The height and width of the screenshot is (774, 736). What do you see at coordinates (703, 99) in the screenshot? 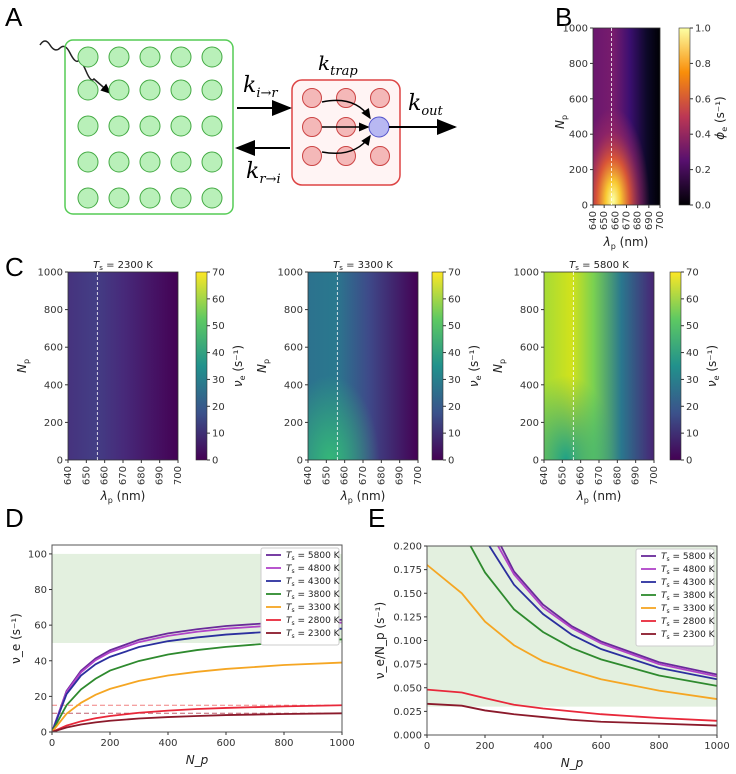
I see `colorbar-tick-label: 0.6` at bounding box center [703, 99].